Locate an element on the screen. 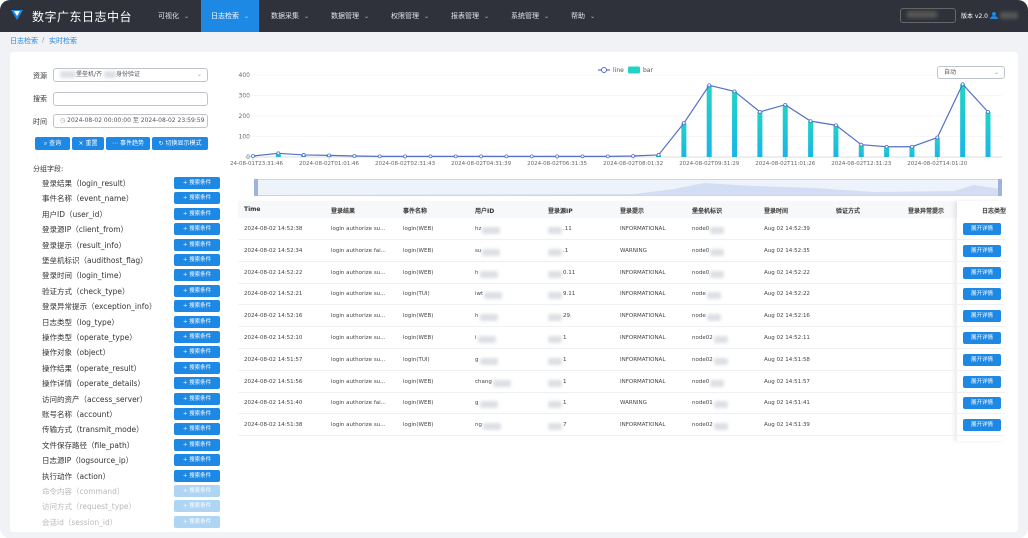 Image resolution: width=1028 pixels, height=538 pixels. cell-time: 2024-08-02 14:52:38 is located at coordinates (273, 229).